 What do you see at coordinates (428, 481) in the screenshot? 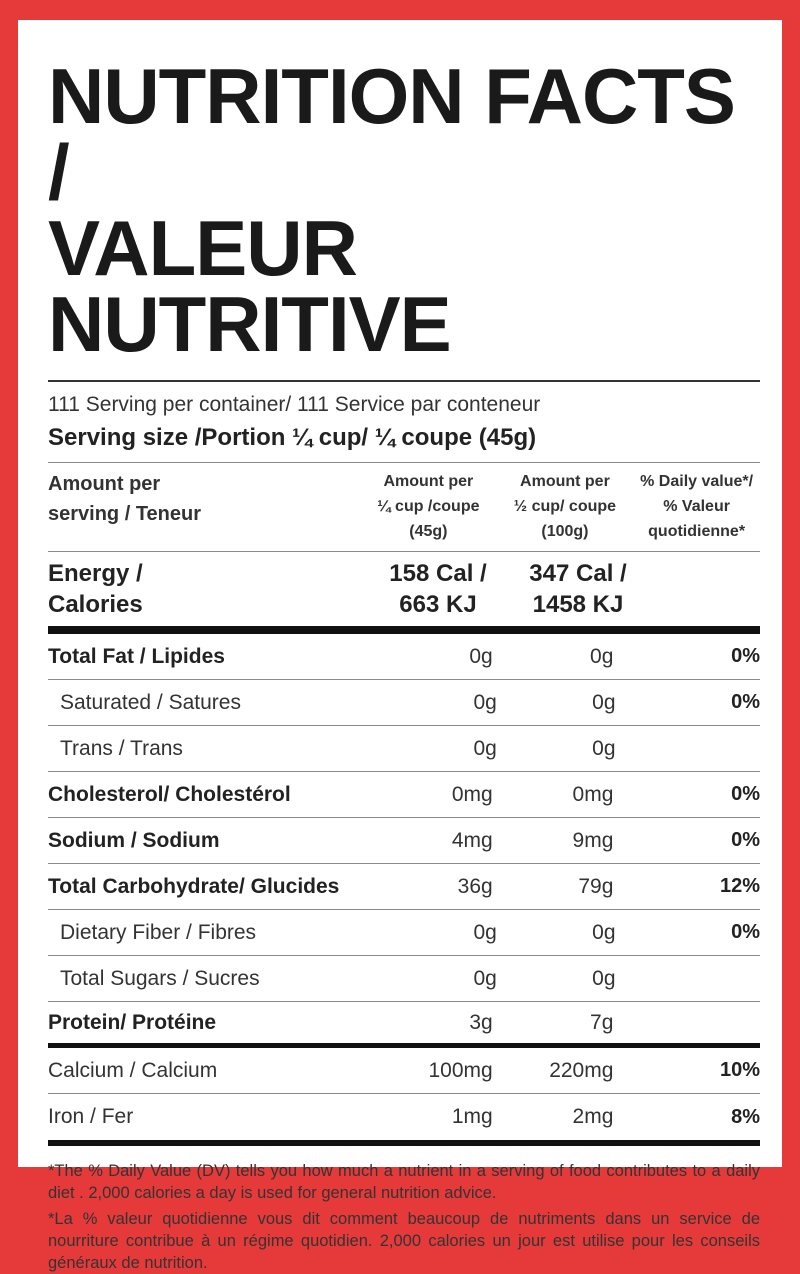
I see `header-col1-line: Amount per` at bounding box center [428, 481].